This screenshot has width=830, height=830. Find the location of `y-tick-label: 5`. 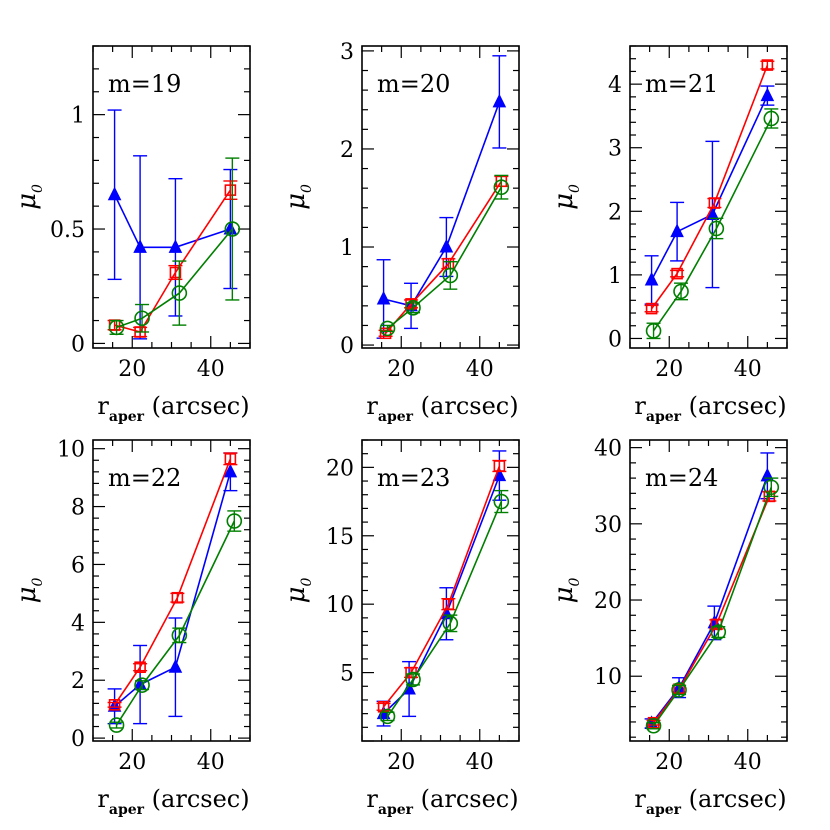

y-tick-label: 5 is located at coordinates (347, 674).